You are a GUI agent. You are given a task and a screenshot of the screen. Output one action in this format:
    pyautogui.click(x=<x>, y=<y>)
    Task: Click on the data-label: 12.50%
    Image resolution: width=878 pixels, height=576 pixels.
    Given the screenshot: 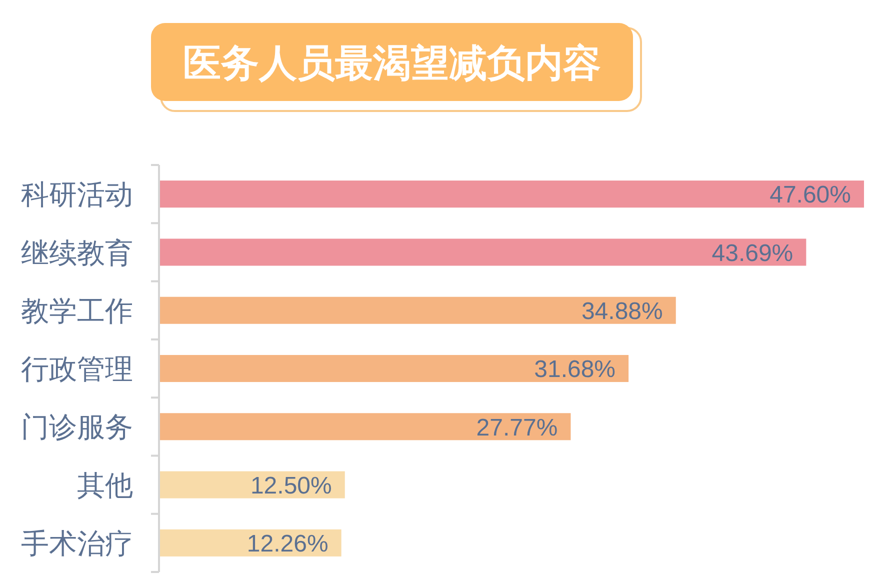 What is the action you would take?
    pyautogui.click(x=291, y=486)
    